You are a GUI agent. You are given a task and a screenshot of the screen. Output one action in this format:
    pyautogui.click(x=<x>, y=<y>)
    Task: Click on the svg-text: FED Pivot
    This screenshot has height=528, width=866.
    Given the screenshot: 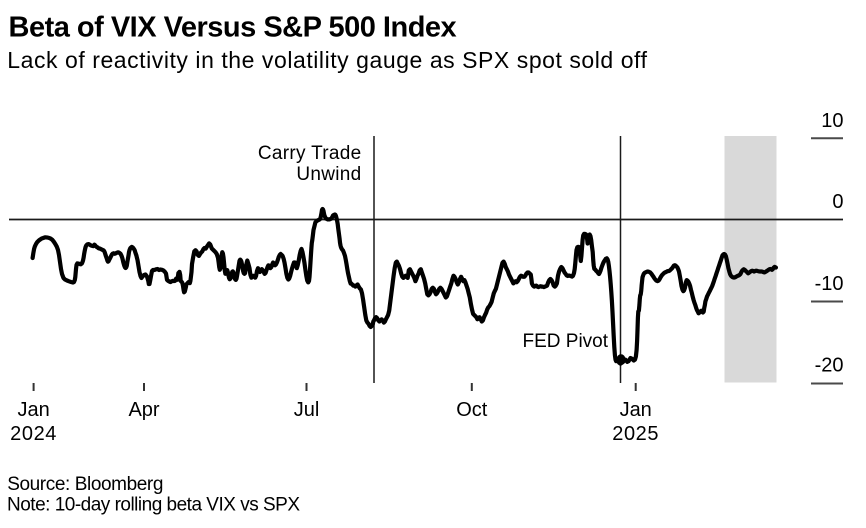 What is the action you would take?
    pyautogui.click(x=566, y=341)
    